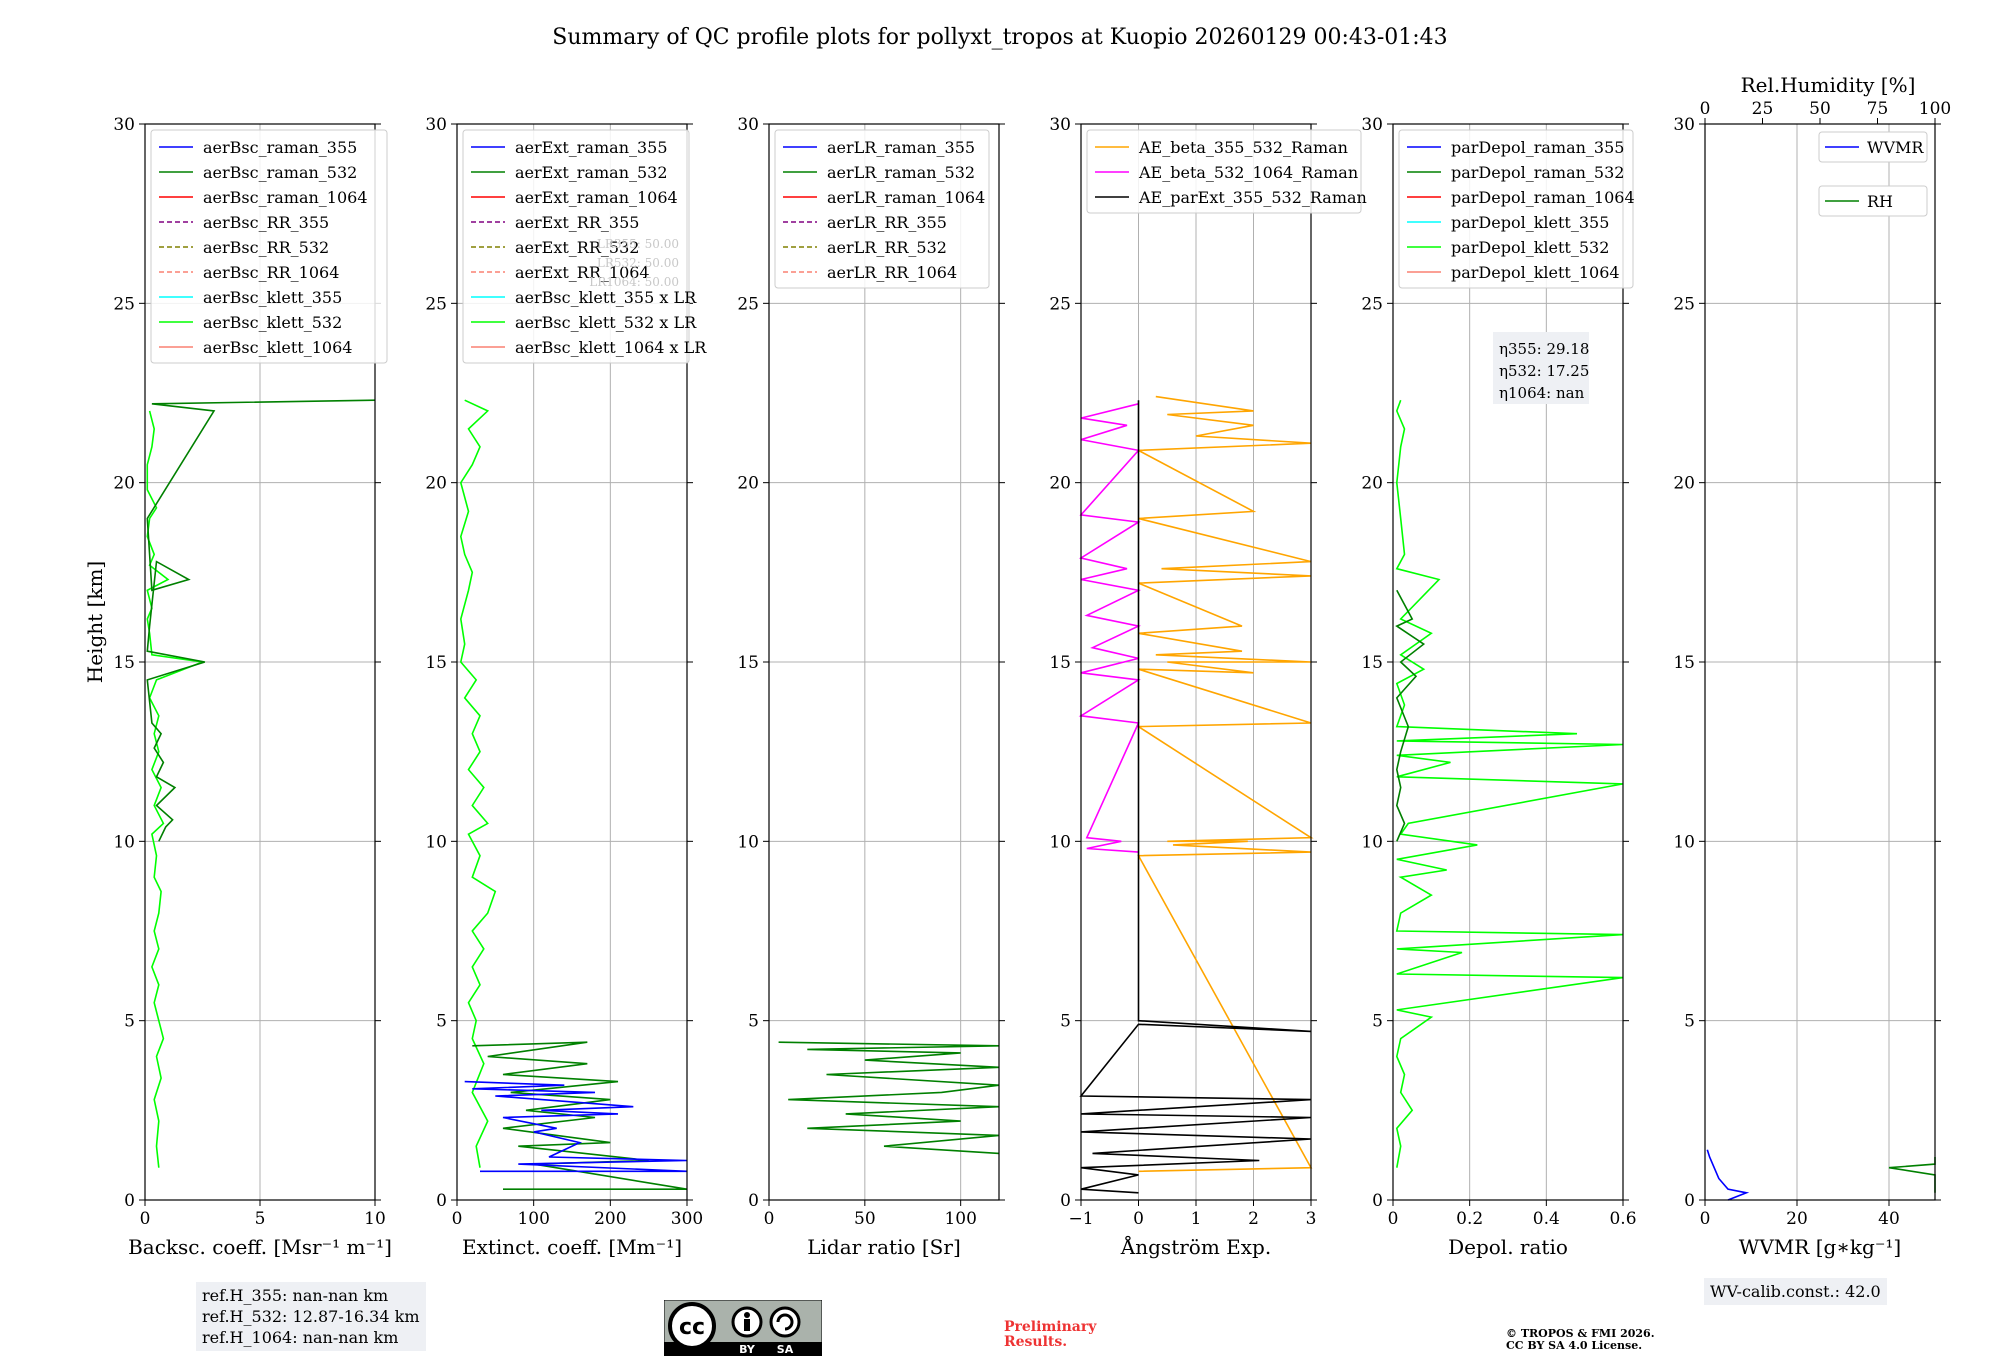  Describe the element at coordinates (692, 1327) in the screenshot. I see `cc-text: cc` at that location.